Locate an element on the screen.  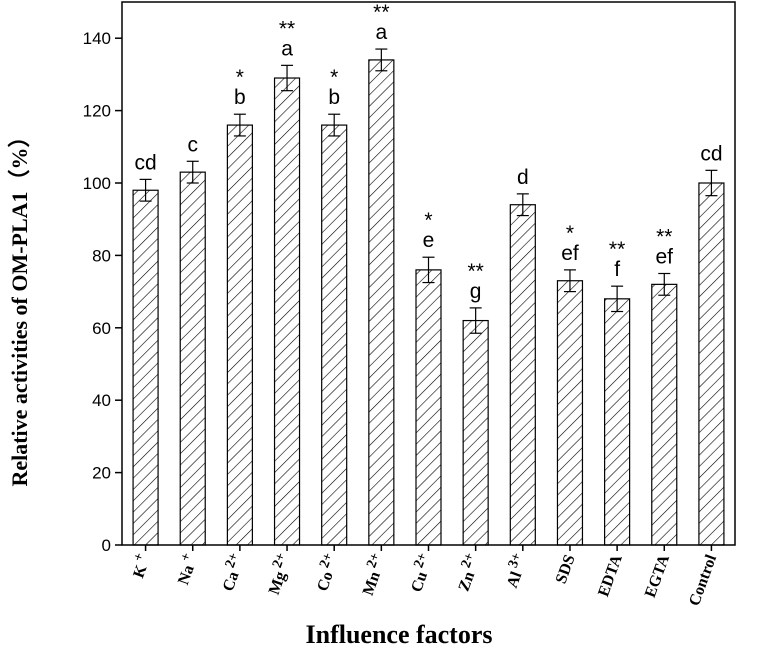
x-tick-label: SDS is located at coordinates (566, 568).